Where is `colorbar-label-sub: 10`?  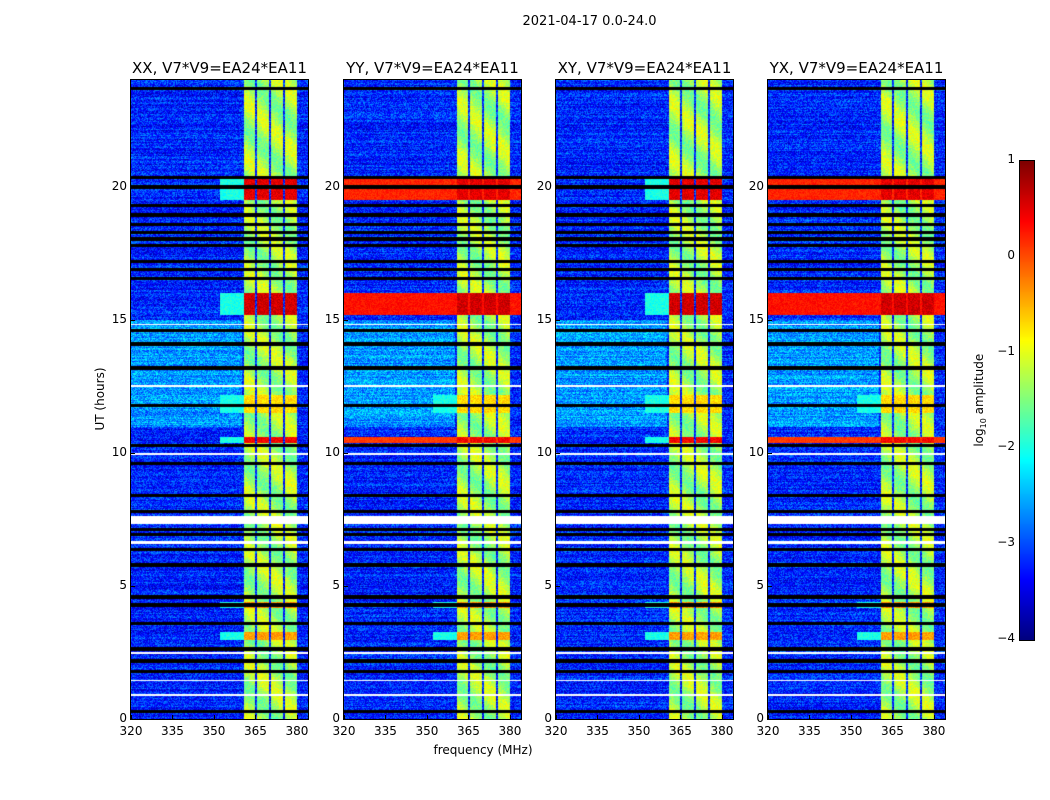
colorbar-label-sub: 10 is located at coordinates (984, 423).